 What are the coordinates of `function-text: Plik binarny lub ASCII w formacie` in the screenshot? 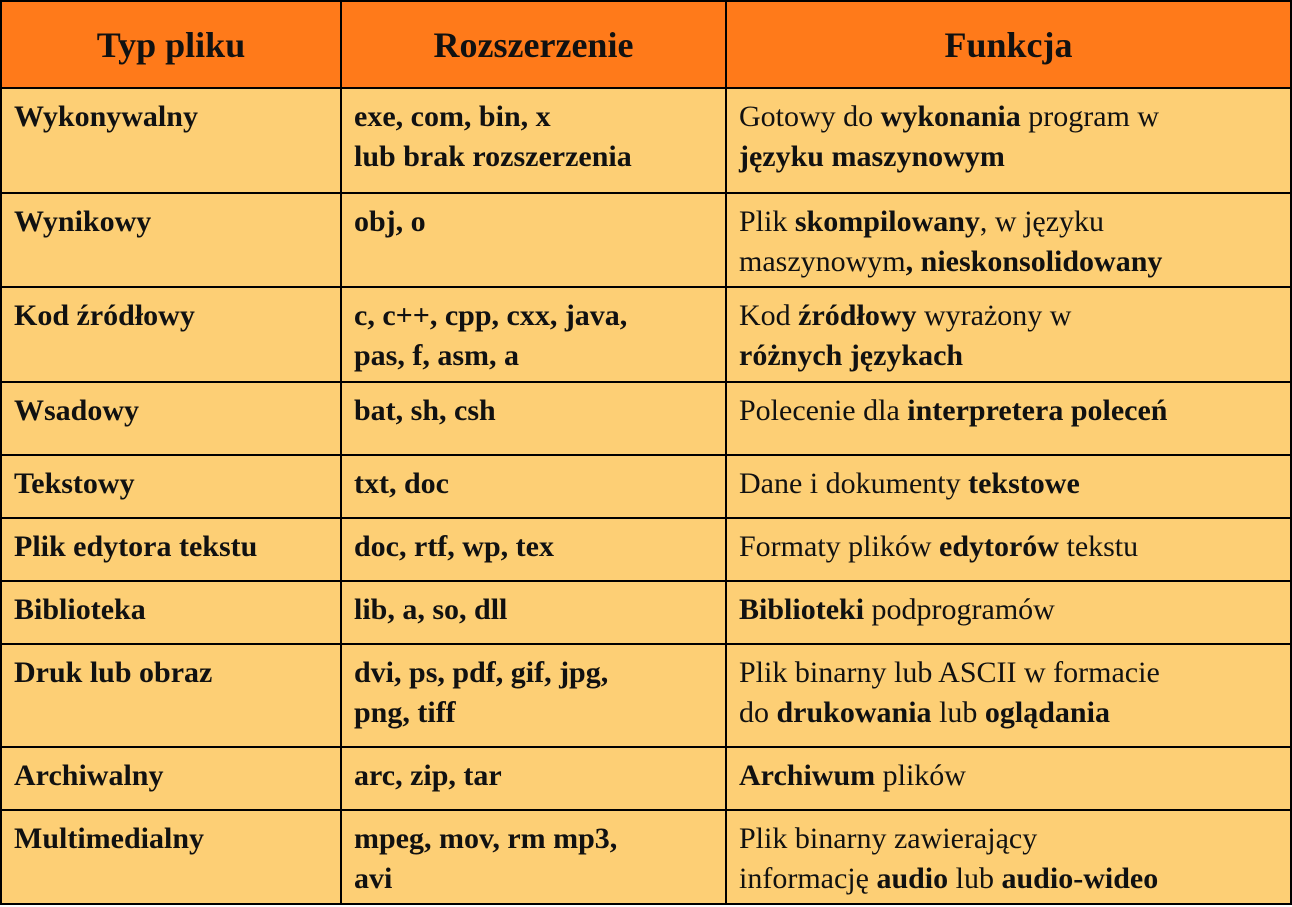 It's located at (949, 672).